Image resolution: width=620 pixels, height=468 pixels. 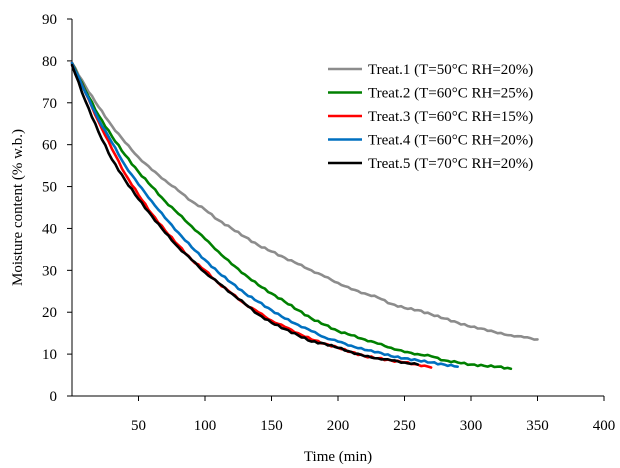 I want to click on y-tick-label: 50, so click(x=49, y=188).